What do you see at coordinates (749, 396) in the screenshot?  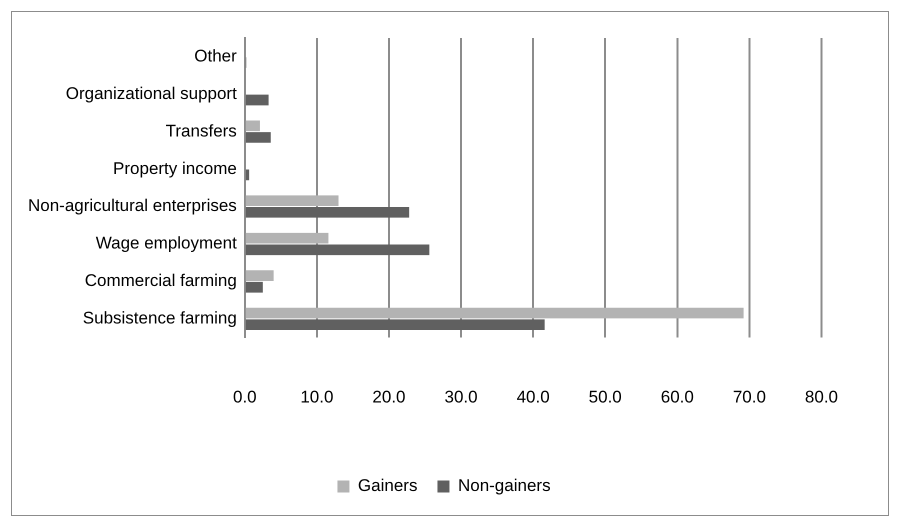 I see `x-tick-label: 70.0` at bounding box center [749, 396].